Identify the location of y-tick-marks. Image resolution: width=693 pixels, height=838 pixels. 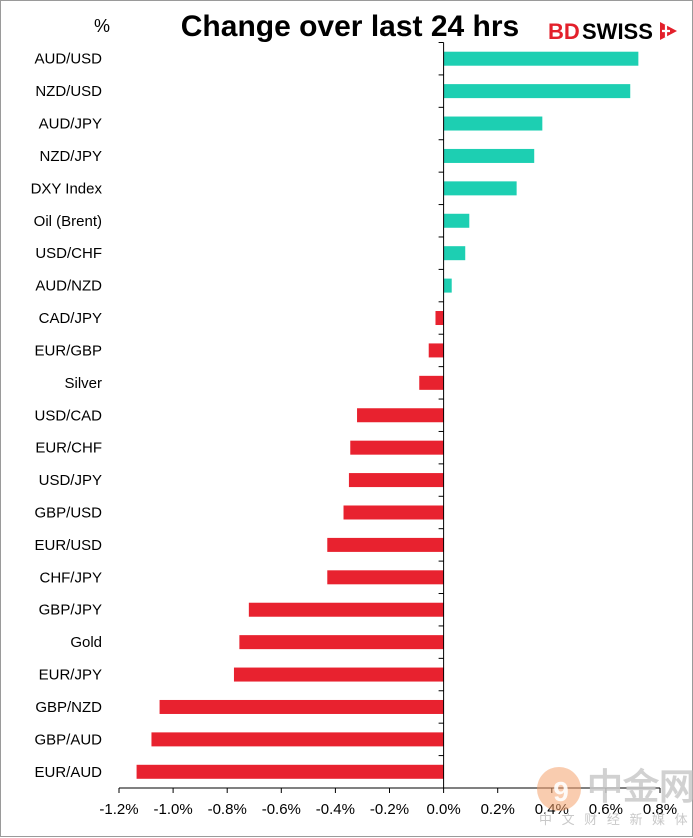
(441, 415).